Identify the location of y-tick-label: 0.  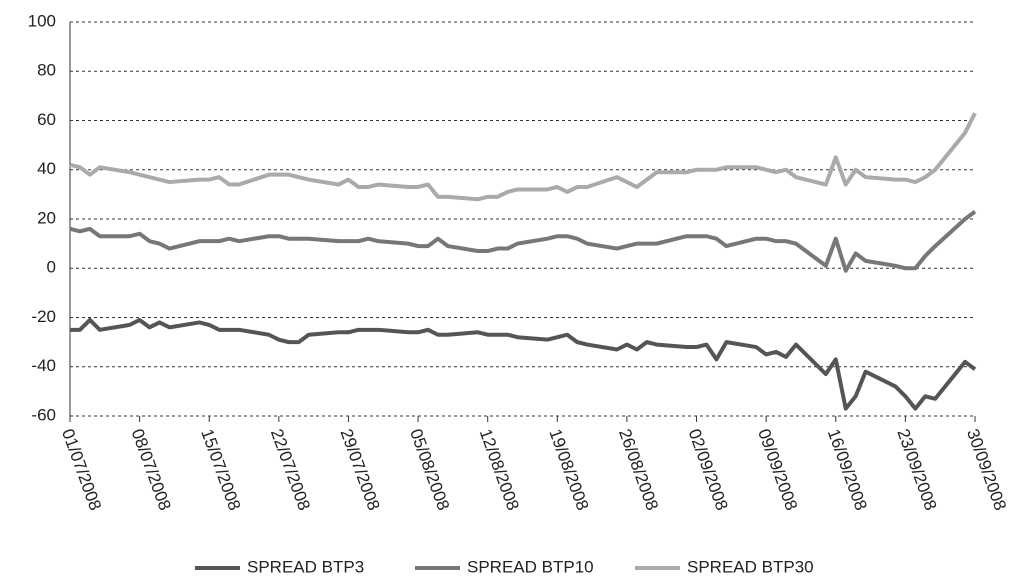
(51, 267).